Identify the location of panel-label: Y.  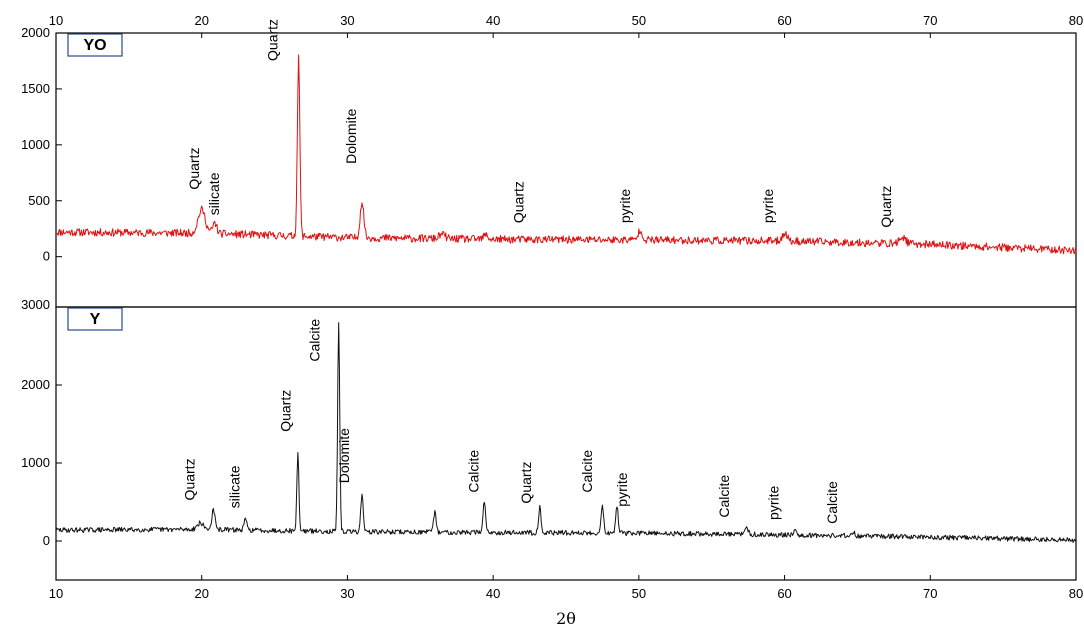
(95, 319).